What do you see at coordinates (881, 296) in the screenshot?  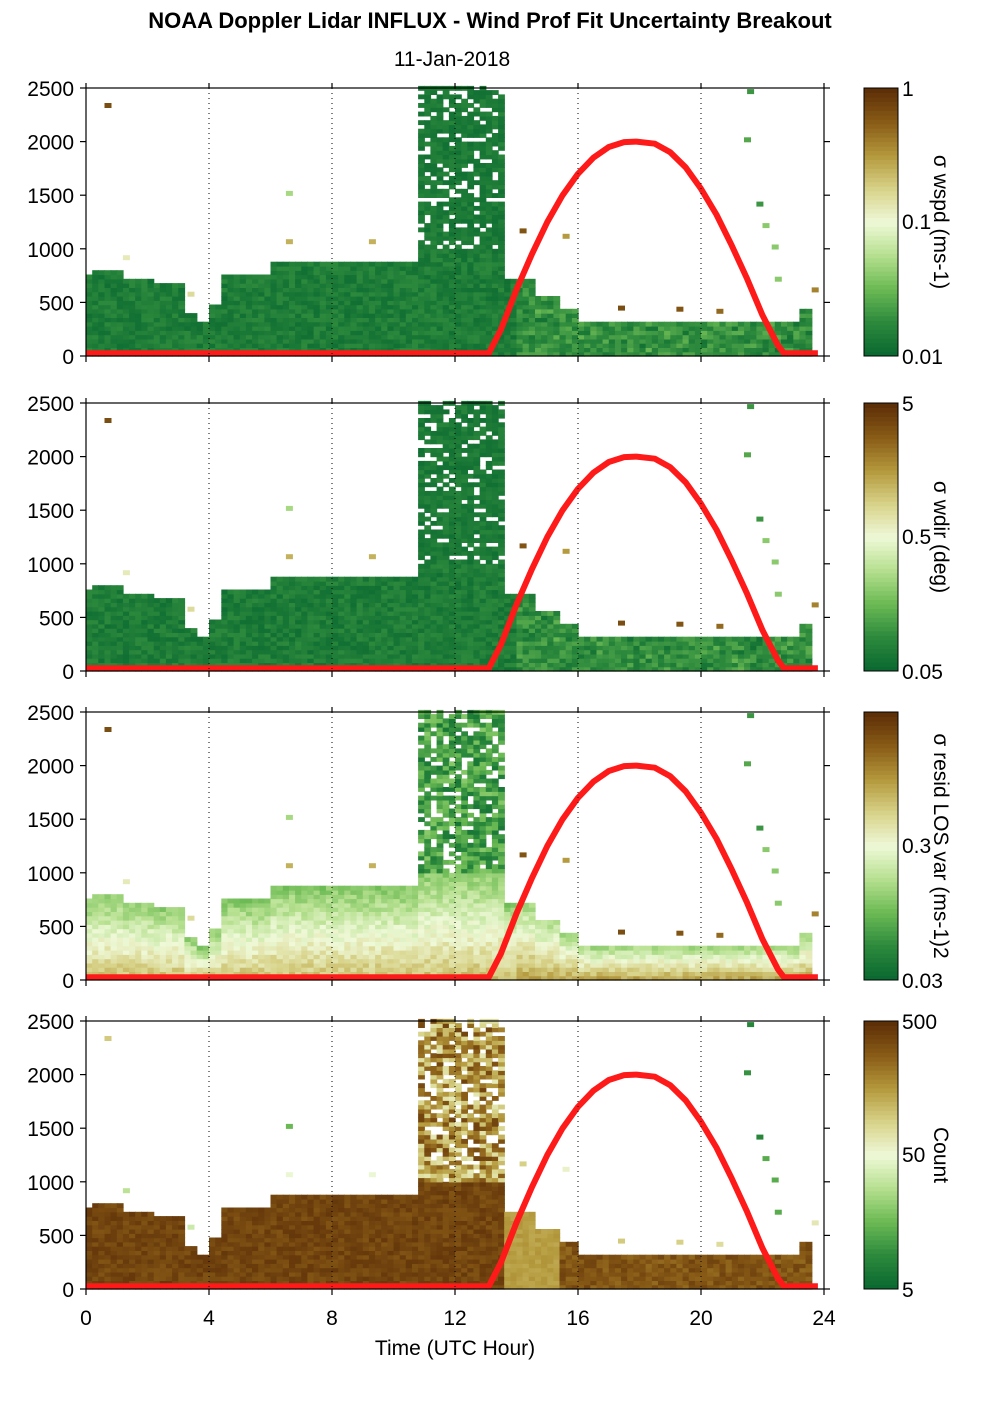 I see `colorbar-swatch` at bounding box center [881, 296].